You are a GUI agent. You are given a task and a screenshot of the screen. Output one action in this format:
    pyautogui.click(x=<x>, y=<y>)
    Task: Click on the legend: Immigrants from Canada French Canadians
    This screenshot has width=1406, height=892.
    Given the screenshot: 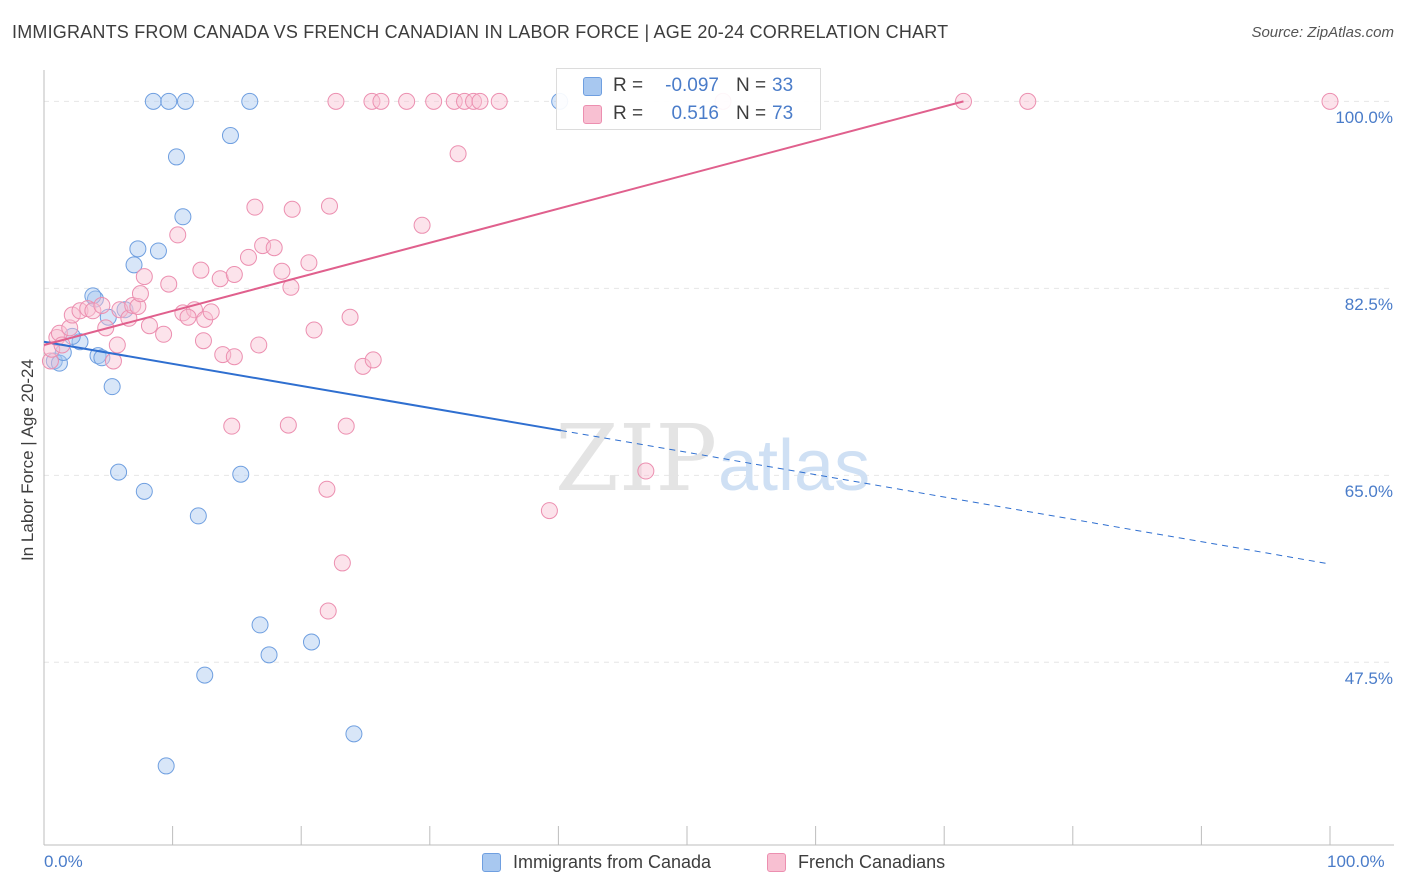 What is the action you would take?
    pyautogui.click(x=703, y=865)
    